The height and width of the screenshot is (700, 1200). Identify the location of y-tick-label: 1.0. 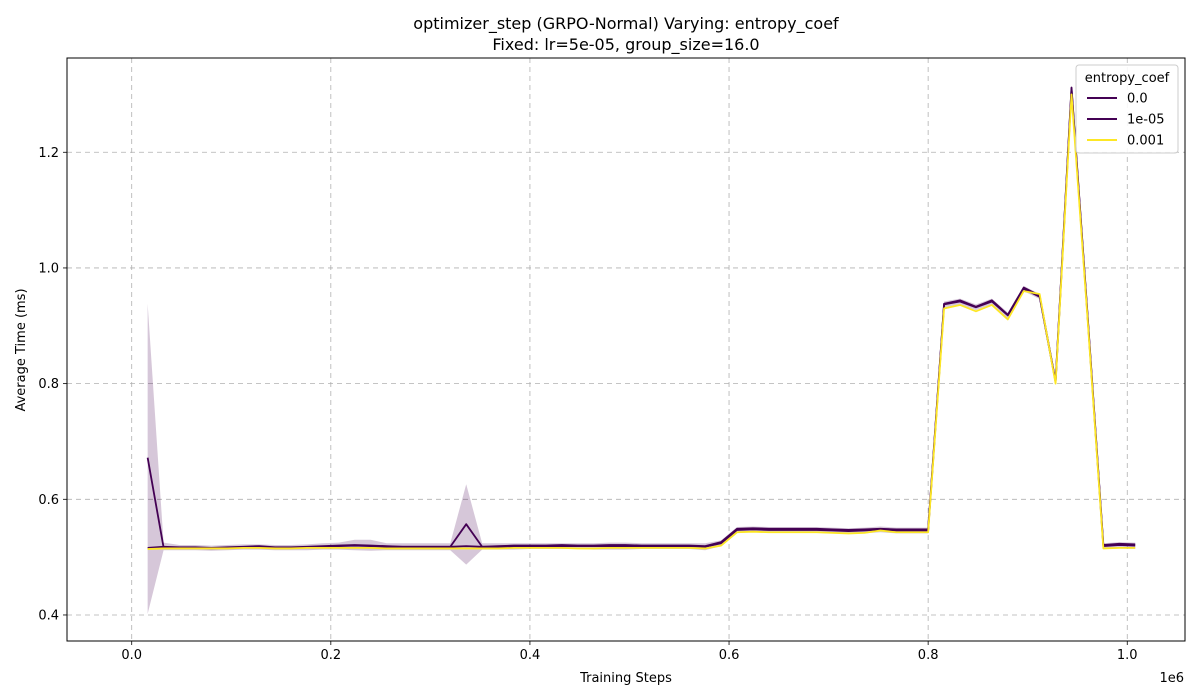
(48, 268).